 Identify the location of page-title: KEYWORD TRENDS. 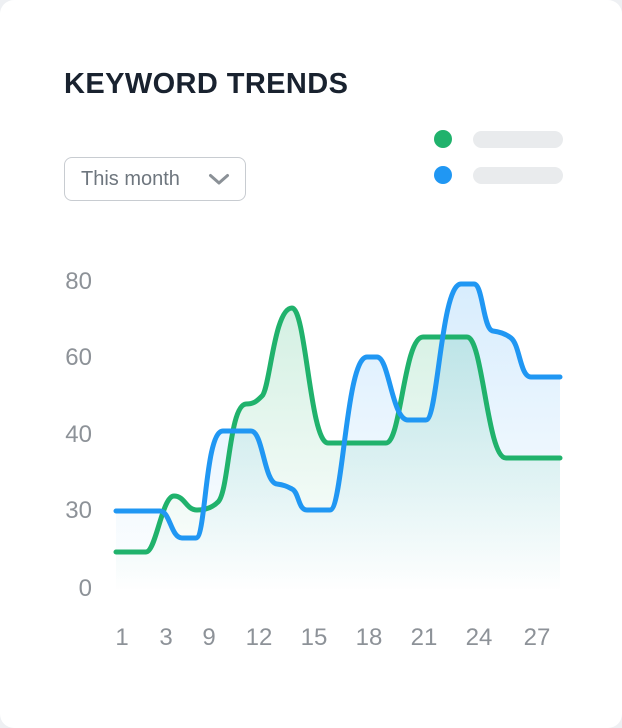
(206, 84).